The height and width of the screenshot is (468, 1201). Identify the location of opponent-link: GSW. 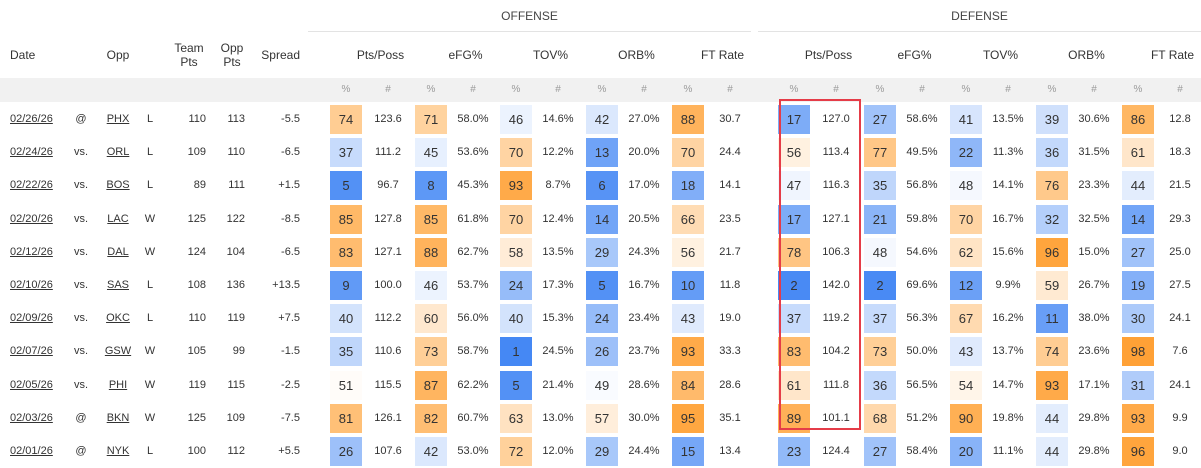
(118, 351).